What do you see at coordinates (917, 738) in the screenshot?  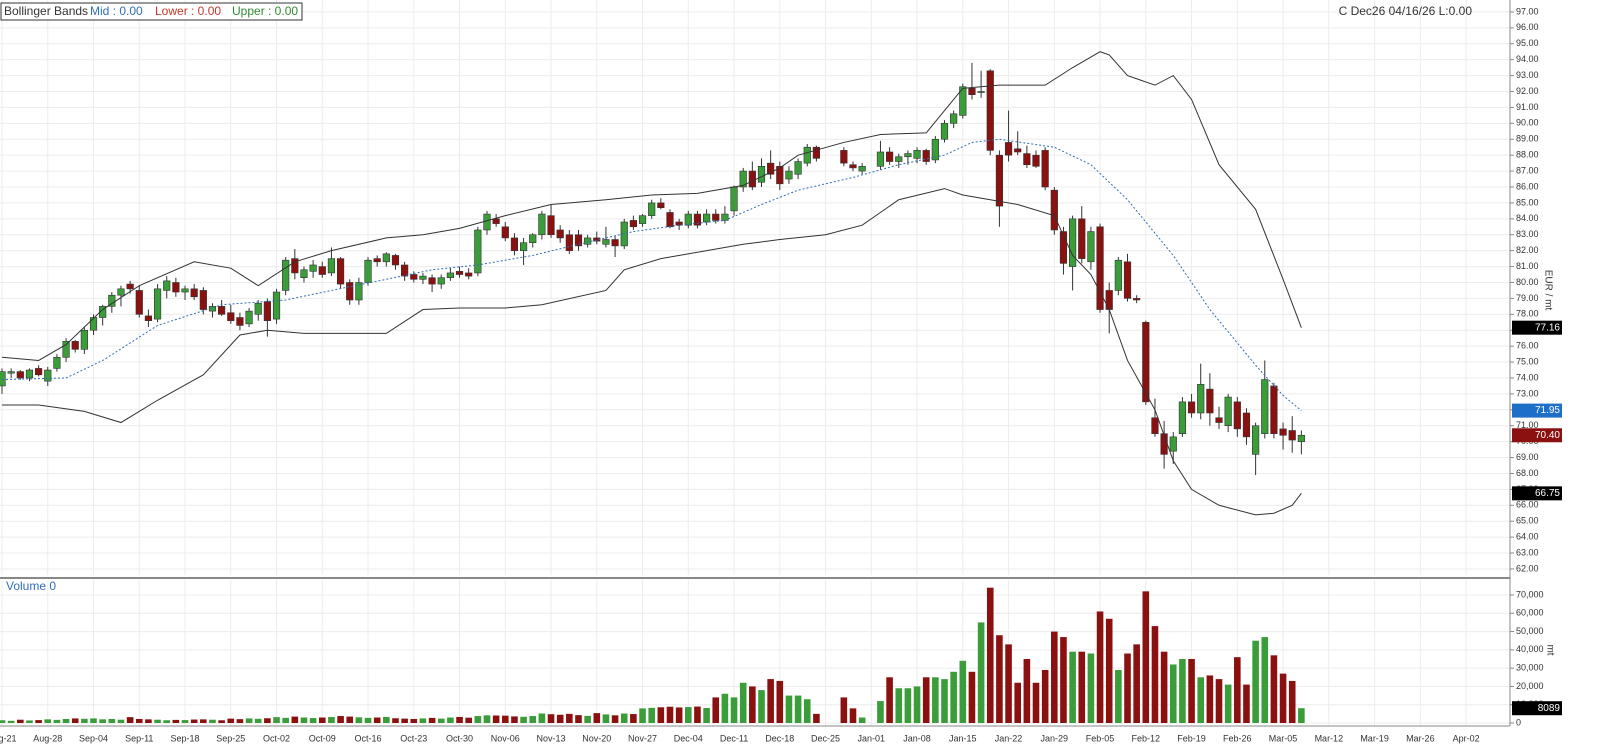 I see `x-tick-label: Jan-08` at bounding box center [917, 738].